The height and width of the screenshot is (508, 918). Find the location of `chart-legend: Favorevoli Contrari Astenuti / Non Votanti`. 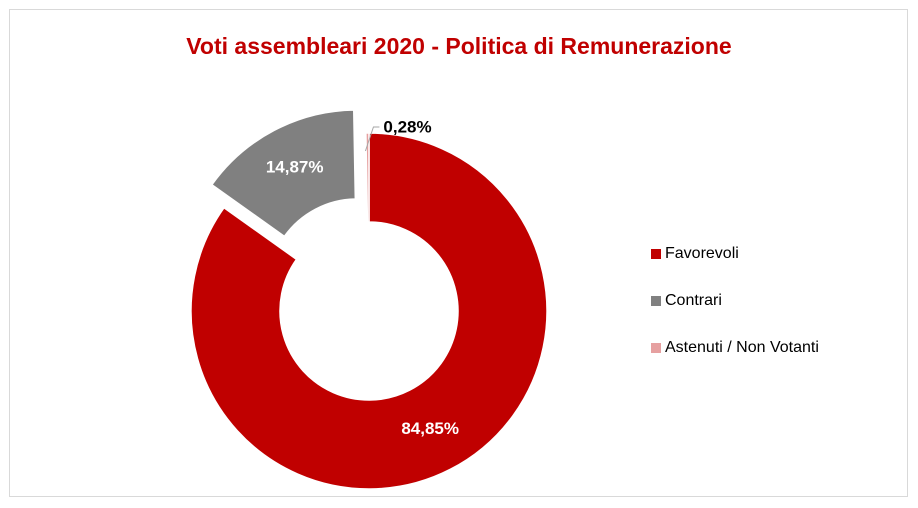

chart-legend: Favorevoli Contrari Astenuti / Non Votanti is located at coordinates (735, 300).